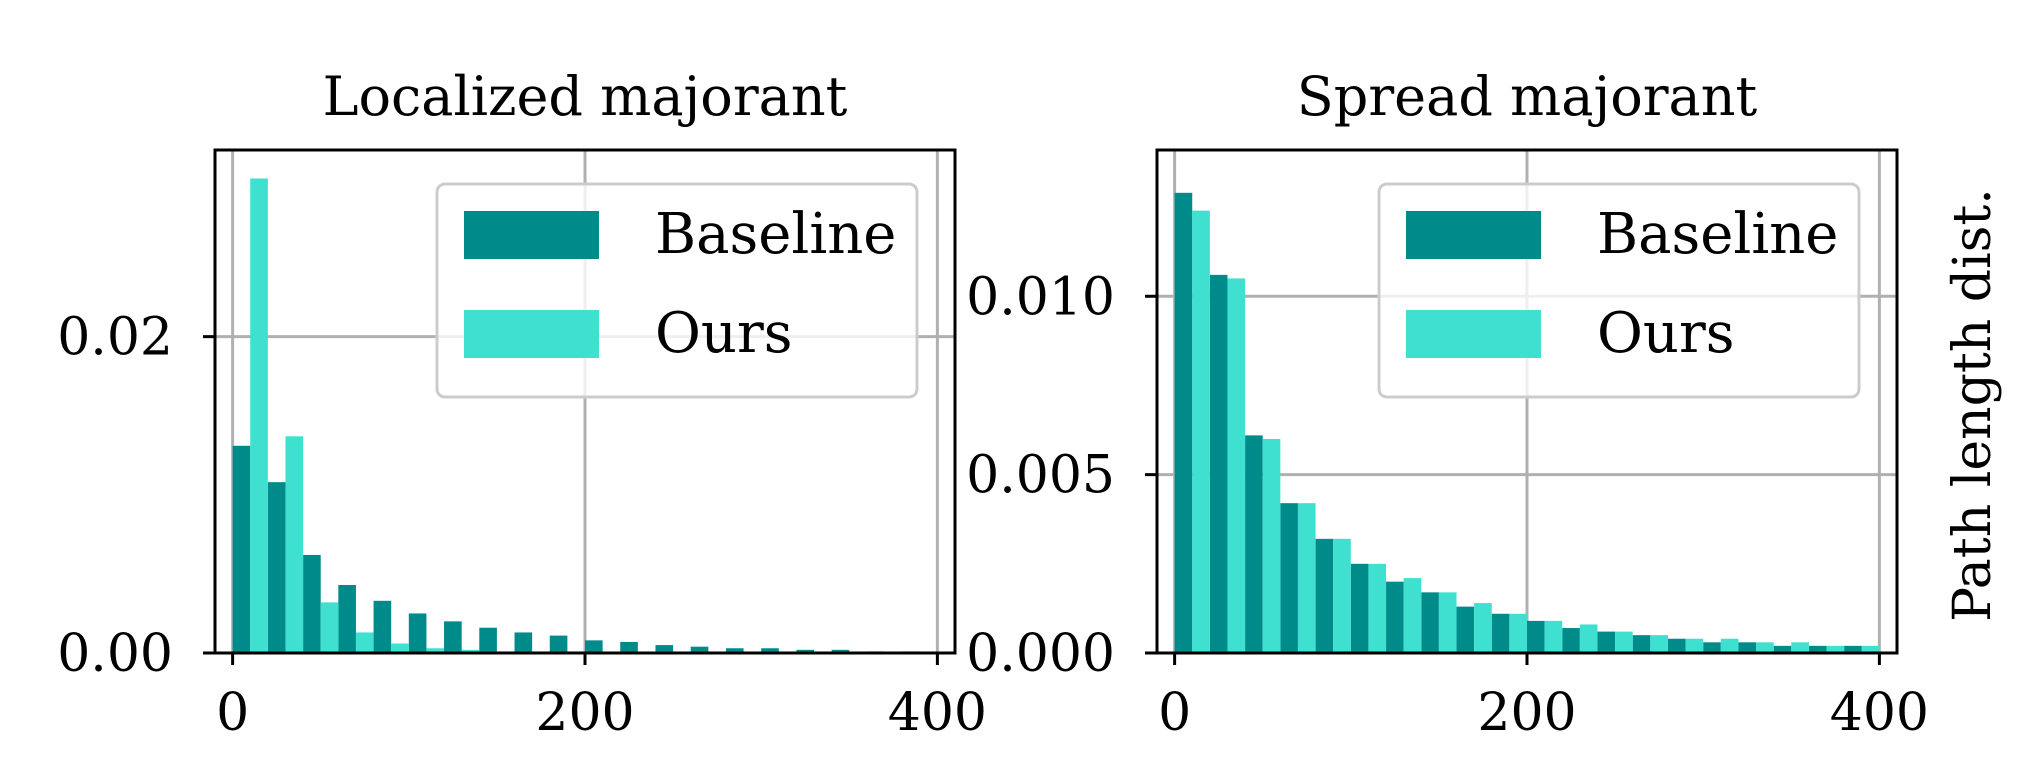 Image resolution: width=2022 pixels, height=781 pixels. Describe the element at coordinates (115, 338) in the screenshot. I see `y-tick-label: 0.02` at that location.